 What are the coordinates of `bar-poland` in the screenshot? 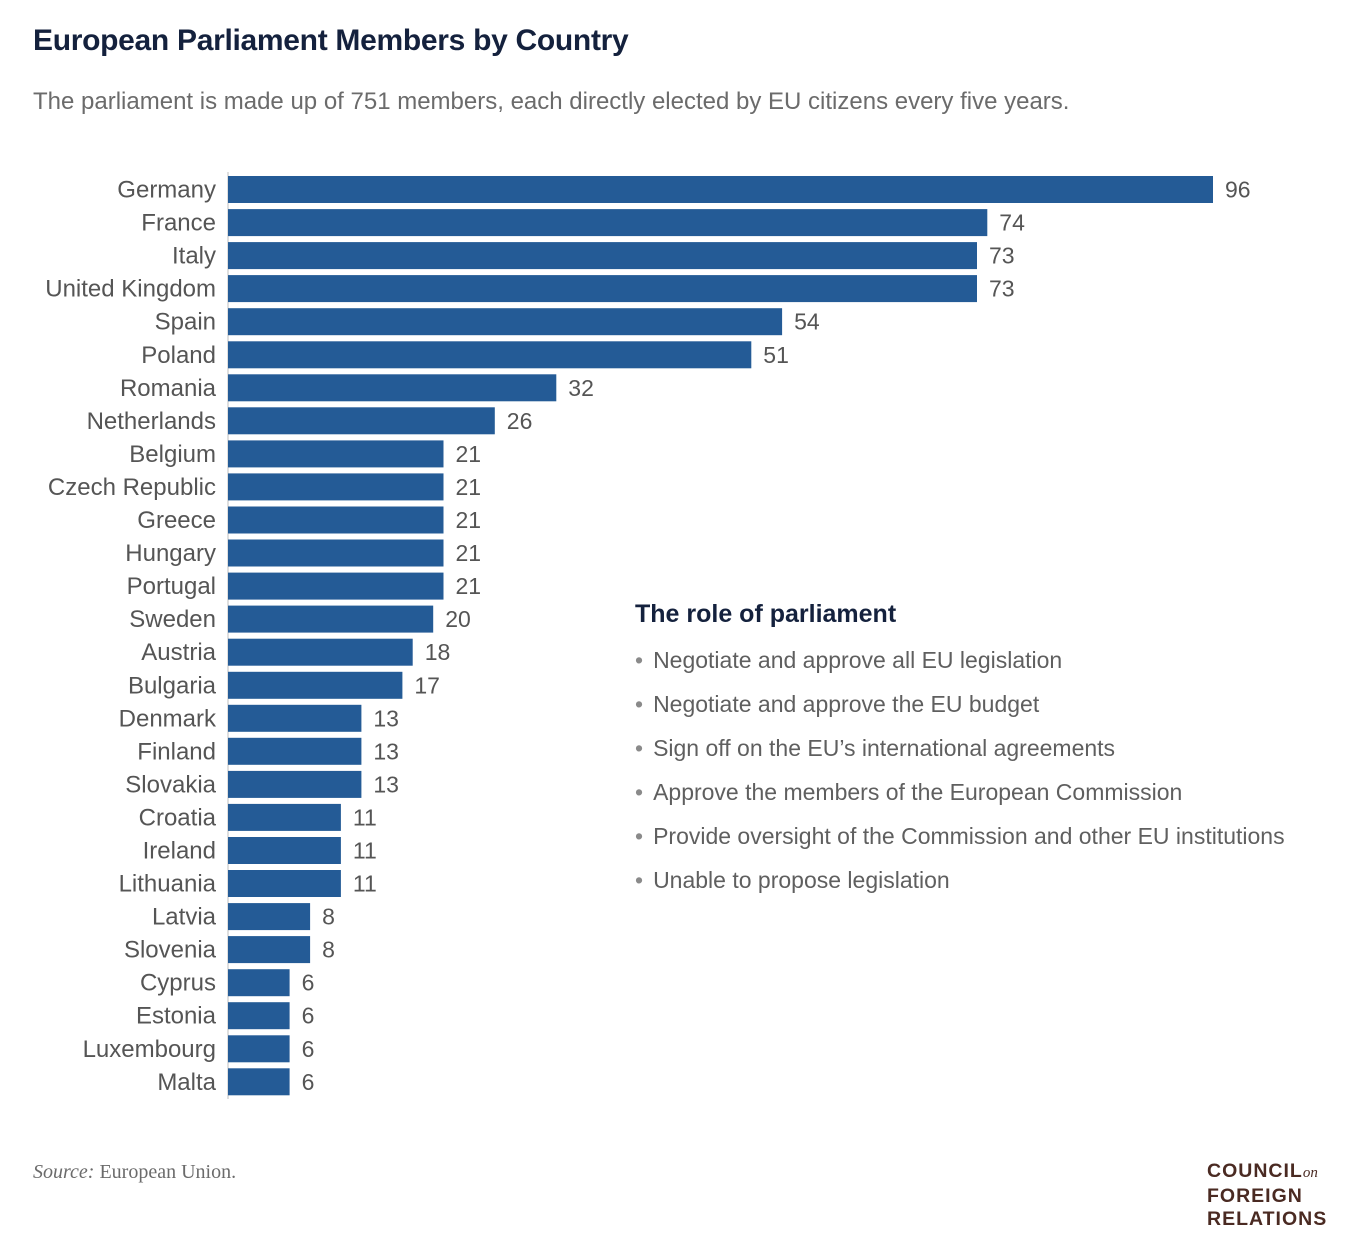 It's located at (490, 355).